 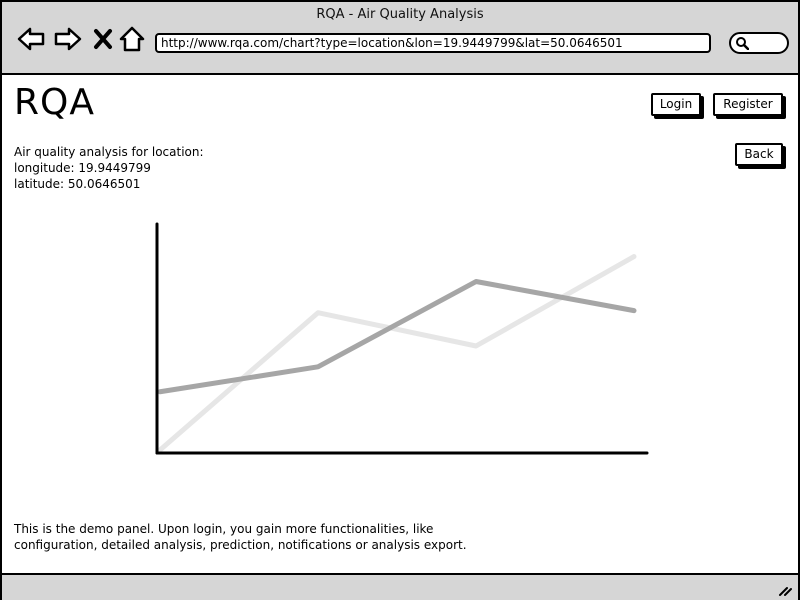 What do you see at coordinates (400, 586) in the screenshot?
I see `status-bar` at bounding box center [400, 586].